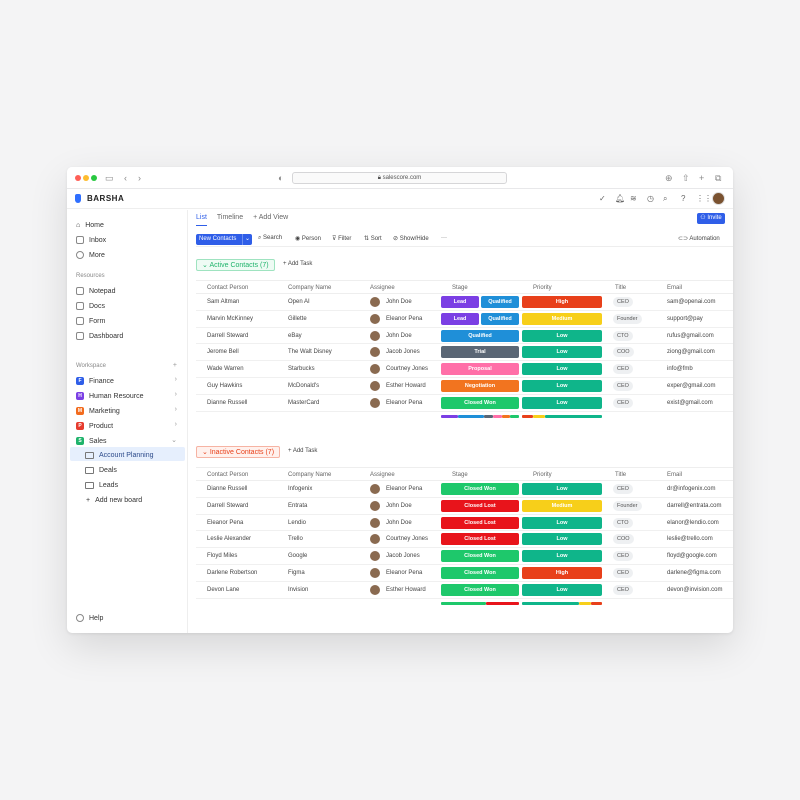  What do you see at coordinates (411, 238) in the screenshot?
I see `show-hide-button: ⊘ Show/Hide` at bounding box center [411, 238].